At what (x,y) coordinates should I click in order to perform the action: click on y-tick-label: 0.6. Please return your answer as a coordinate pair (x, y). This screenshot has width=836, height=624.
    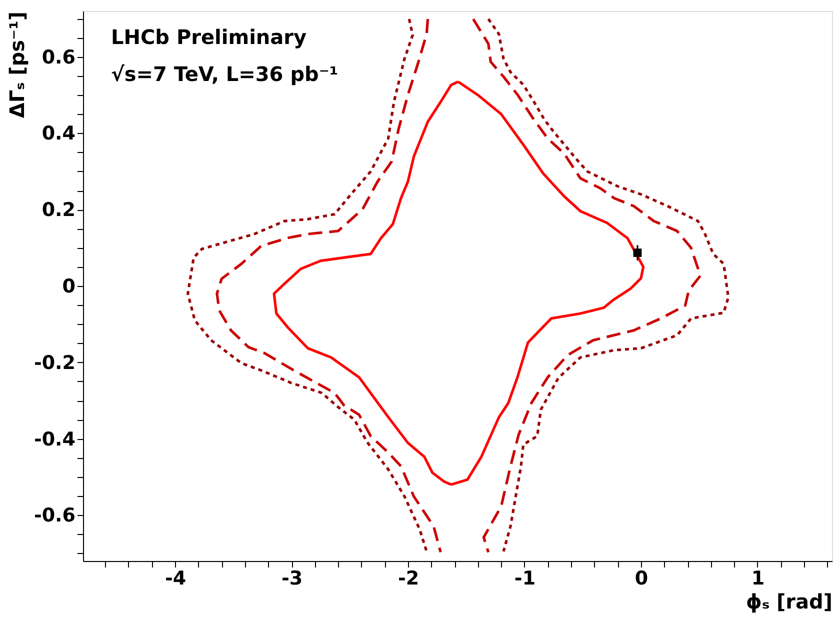
    Looking at the image, I should click on (59, 57).